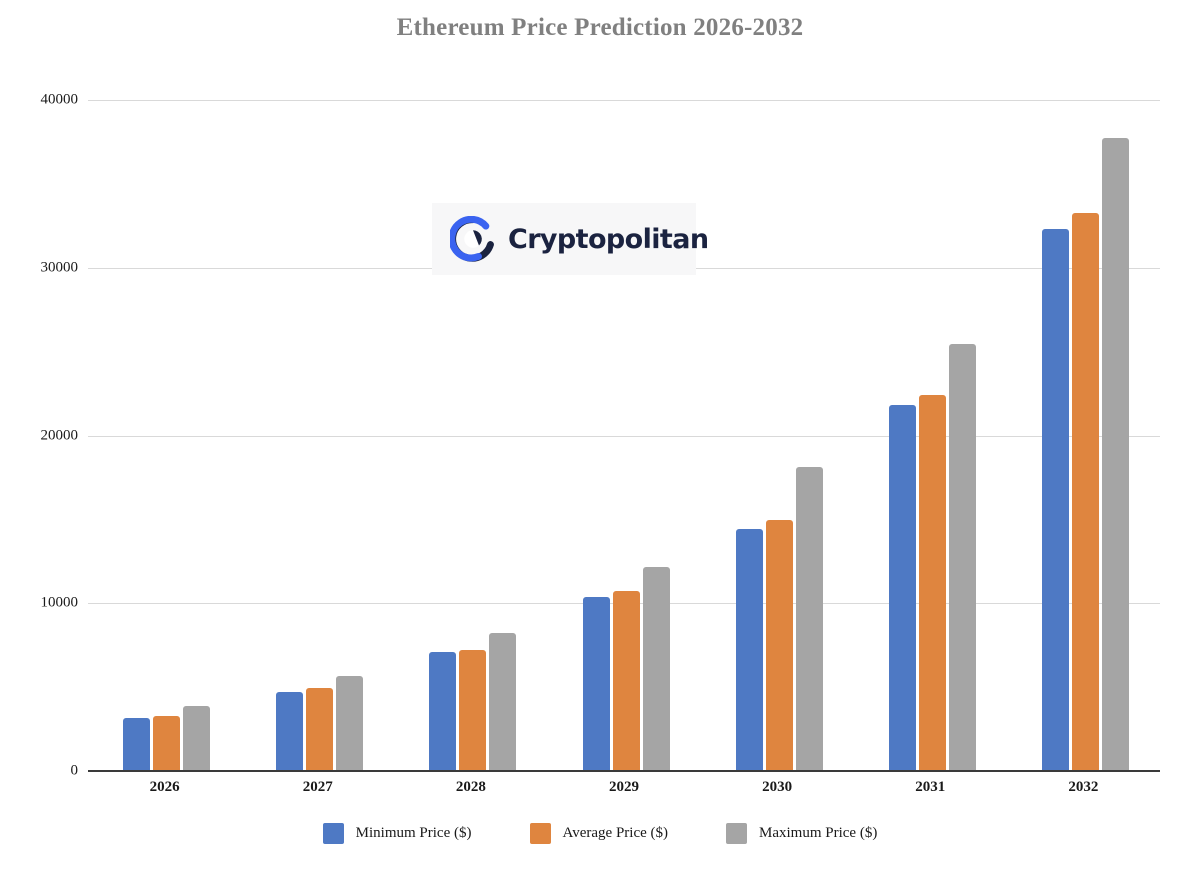 The image size is (1200, 893). Describe the element at coordinates (600, 27) in the screenshot. I see `chart-title: Ethereum Price Prediction 2026-2032` at that location.